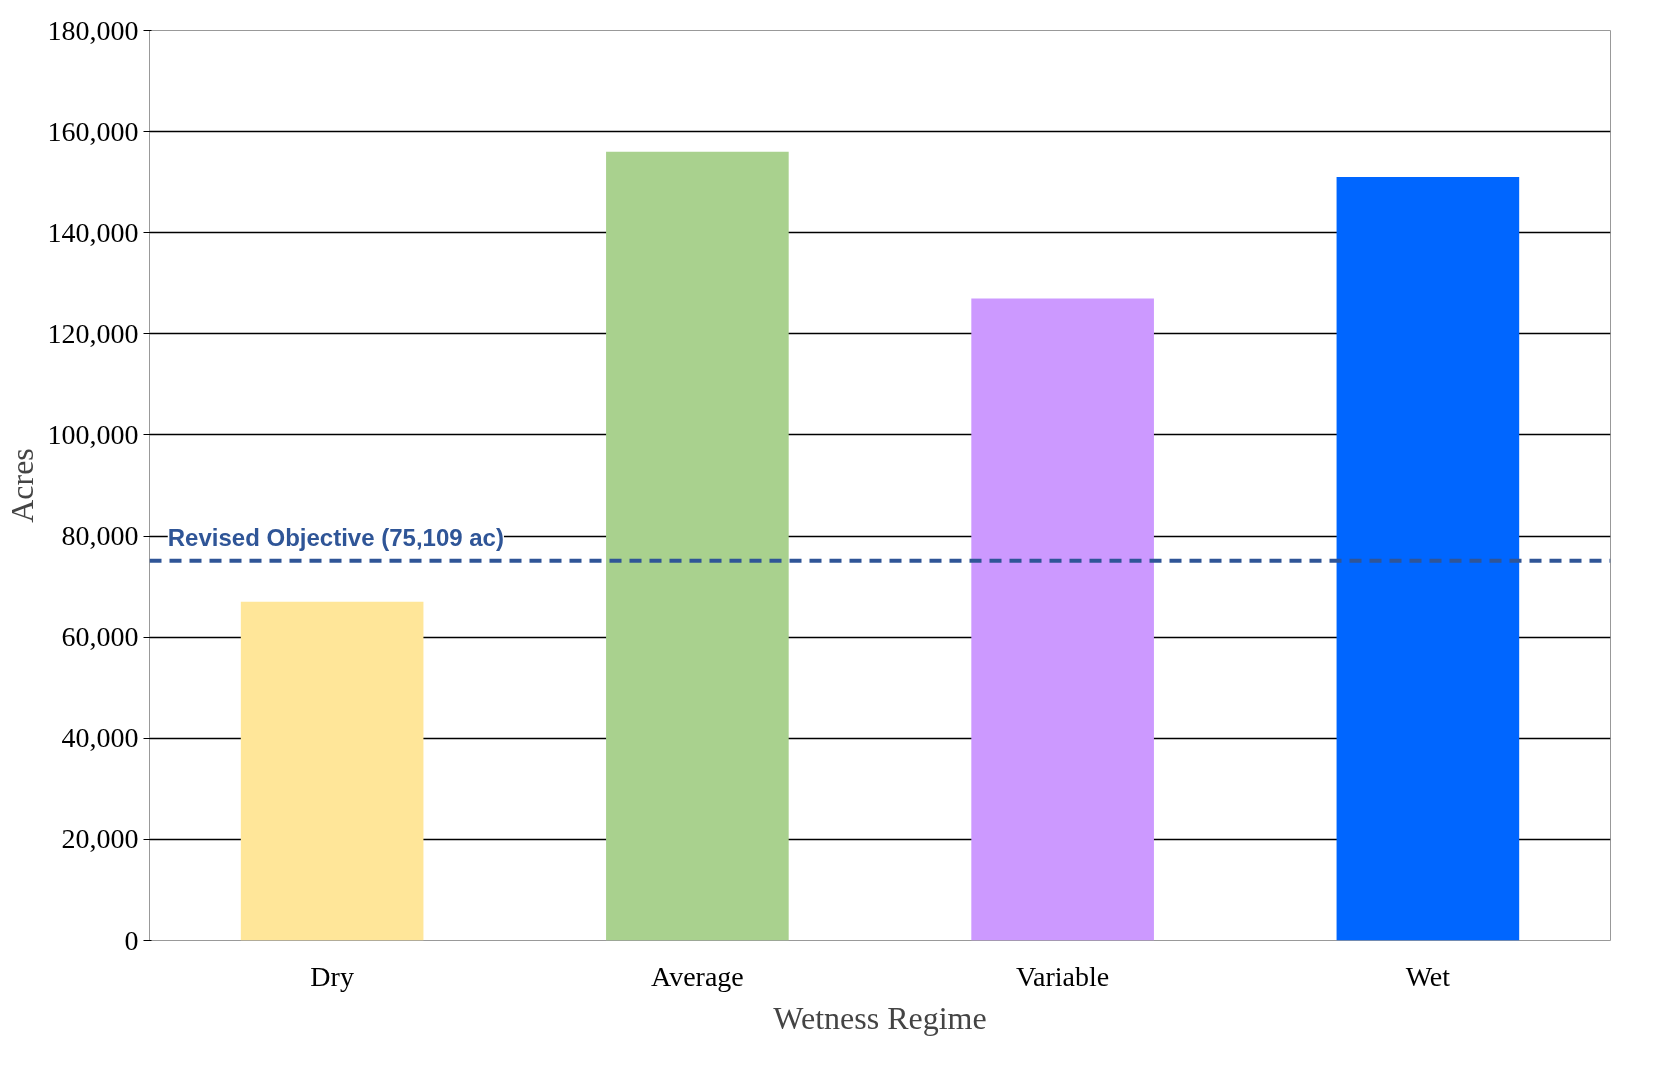 The width and height of the screenshot is (1663, 1065). Describe the element at coordinates (100, 536) in the screenshot. I see `y-tick-label: 80,000` at that location.